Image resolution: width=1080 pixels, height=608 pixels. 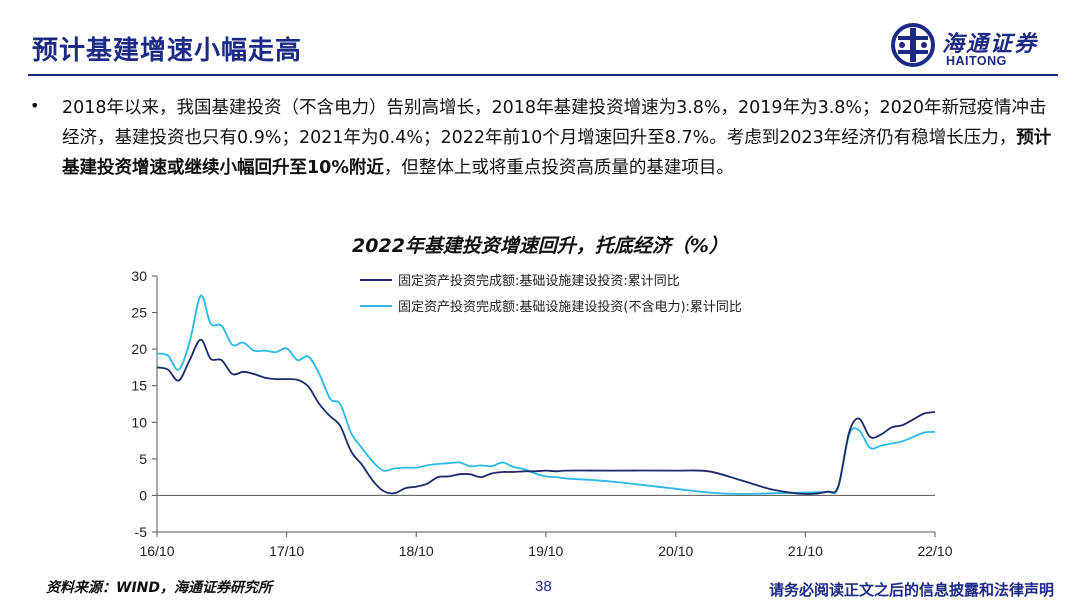 What do you see at coordinates (543, 586) in the screenshot?
I see `page-number: 38` at bounding box center [543, 586].